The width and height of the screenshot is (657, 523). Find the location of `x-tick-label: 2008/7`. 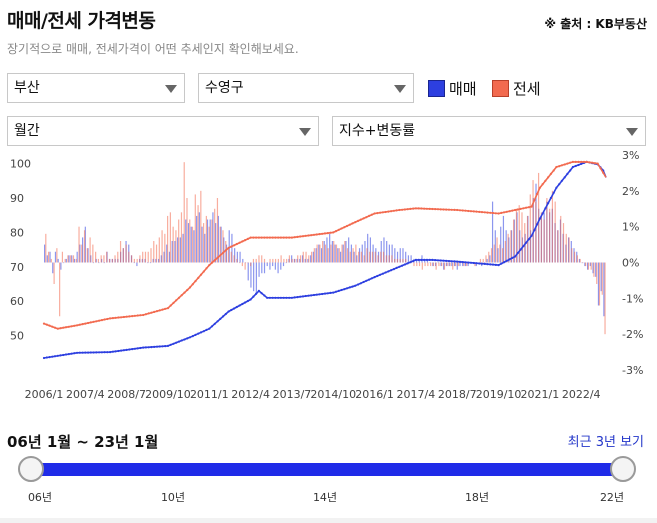

x-tick-label: 2008/7 is located at coordinates (126, 394).